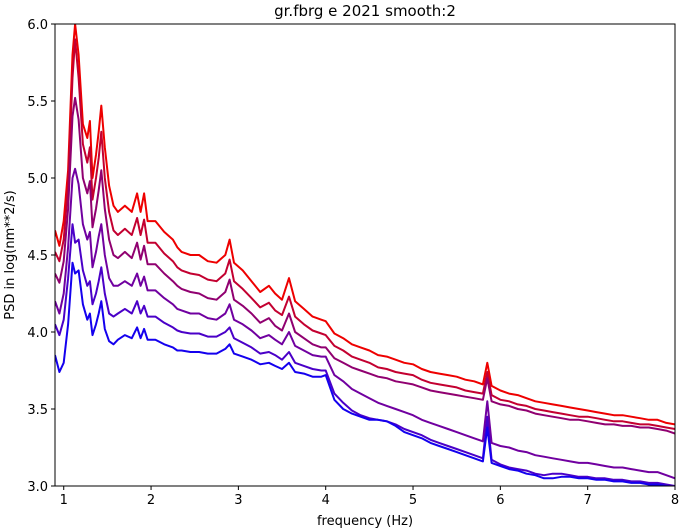 This screenshot has width=682, height=531. I want to click on x-tick-label: 5, so click(413, 500).